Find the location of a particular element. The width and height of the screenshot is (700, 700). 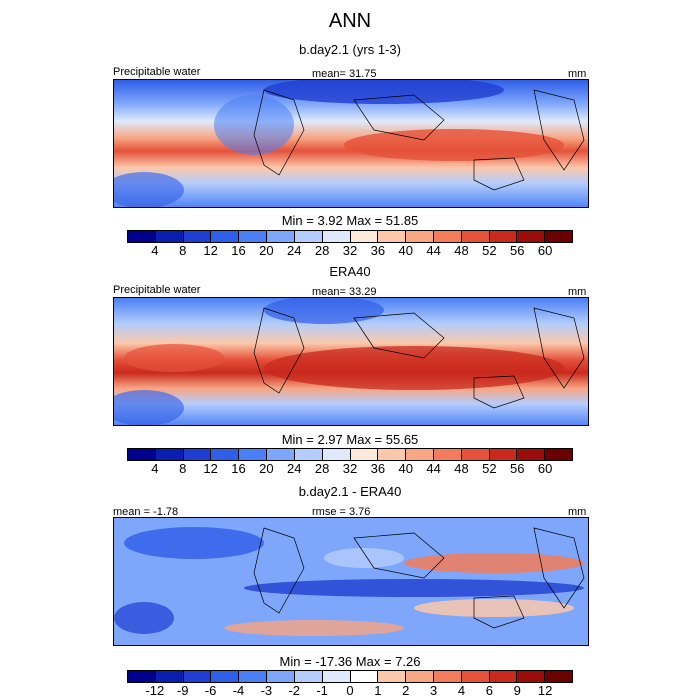

panel2-subtitle: ERA40 is located at coordinates (350, 271).